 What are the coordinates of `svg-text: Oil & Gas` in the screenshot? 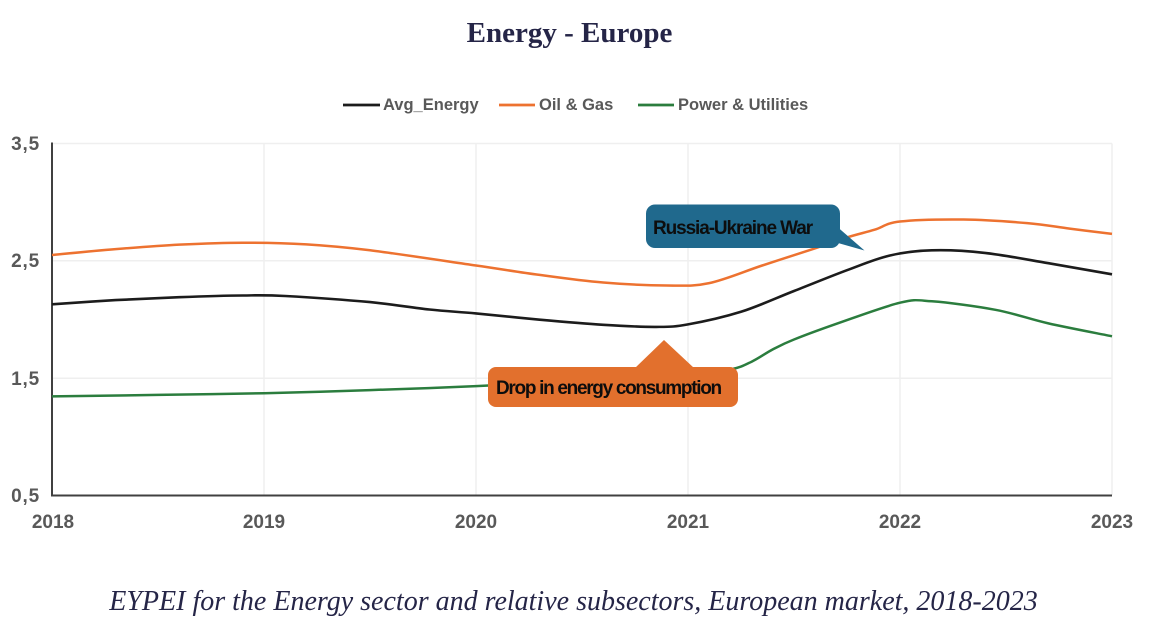 It's located at (576, 105).